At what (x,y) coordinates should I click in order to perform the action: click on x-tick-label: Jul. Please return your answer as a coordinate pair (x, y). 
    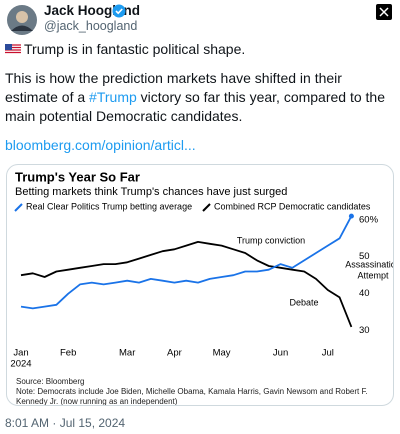
    Looking at the image, I should click on (328, 353).